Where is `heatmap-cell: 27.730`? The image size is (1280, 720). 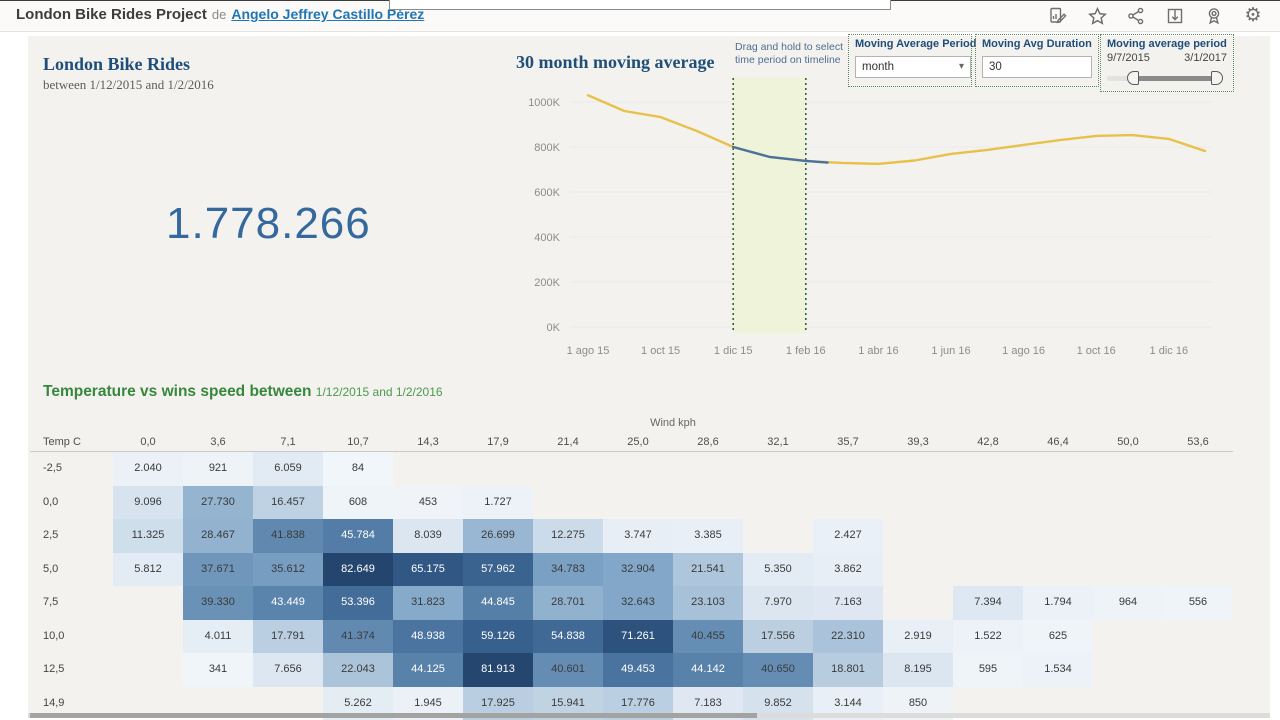 heatmap-cell: 27.730 is located at coordinates (218, 502).